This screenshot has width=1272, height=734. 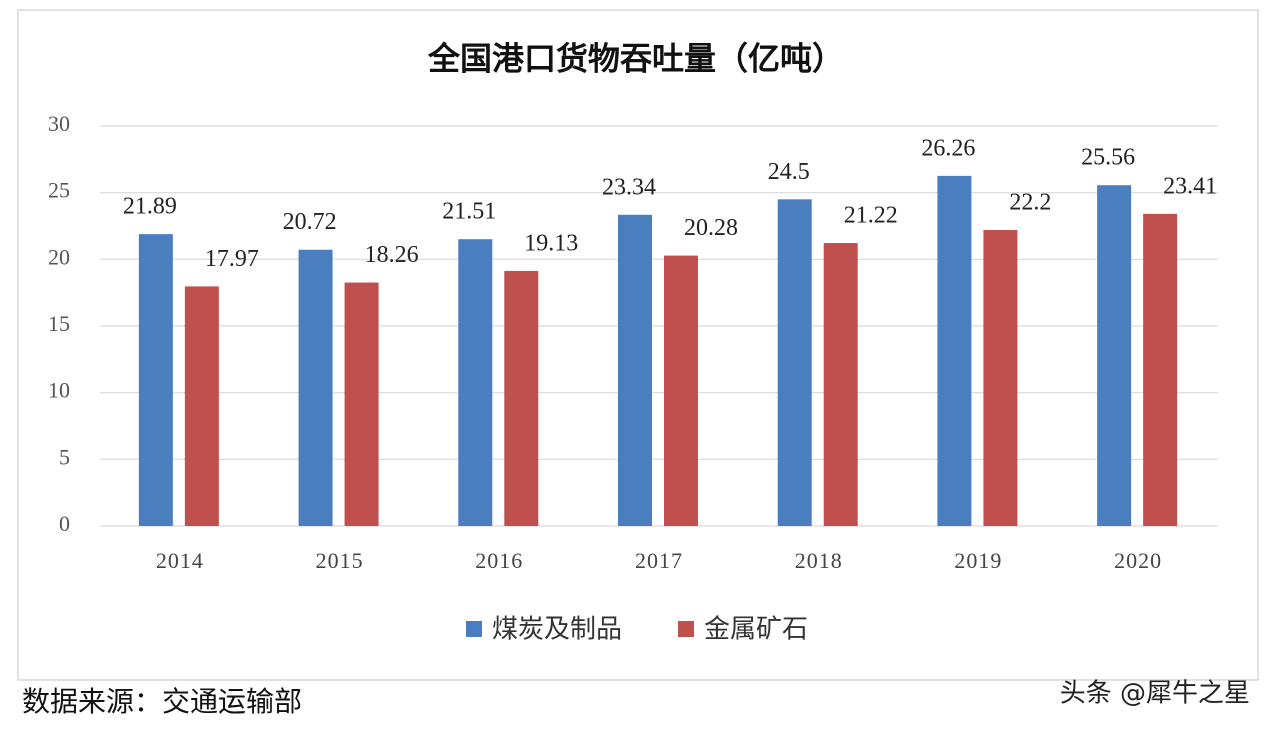 What do you see at coordinates (1108, 158) in the screenshot?
I see `value-label: 25.56` at bounding box center [1108, 158].